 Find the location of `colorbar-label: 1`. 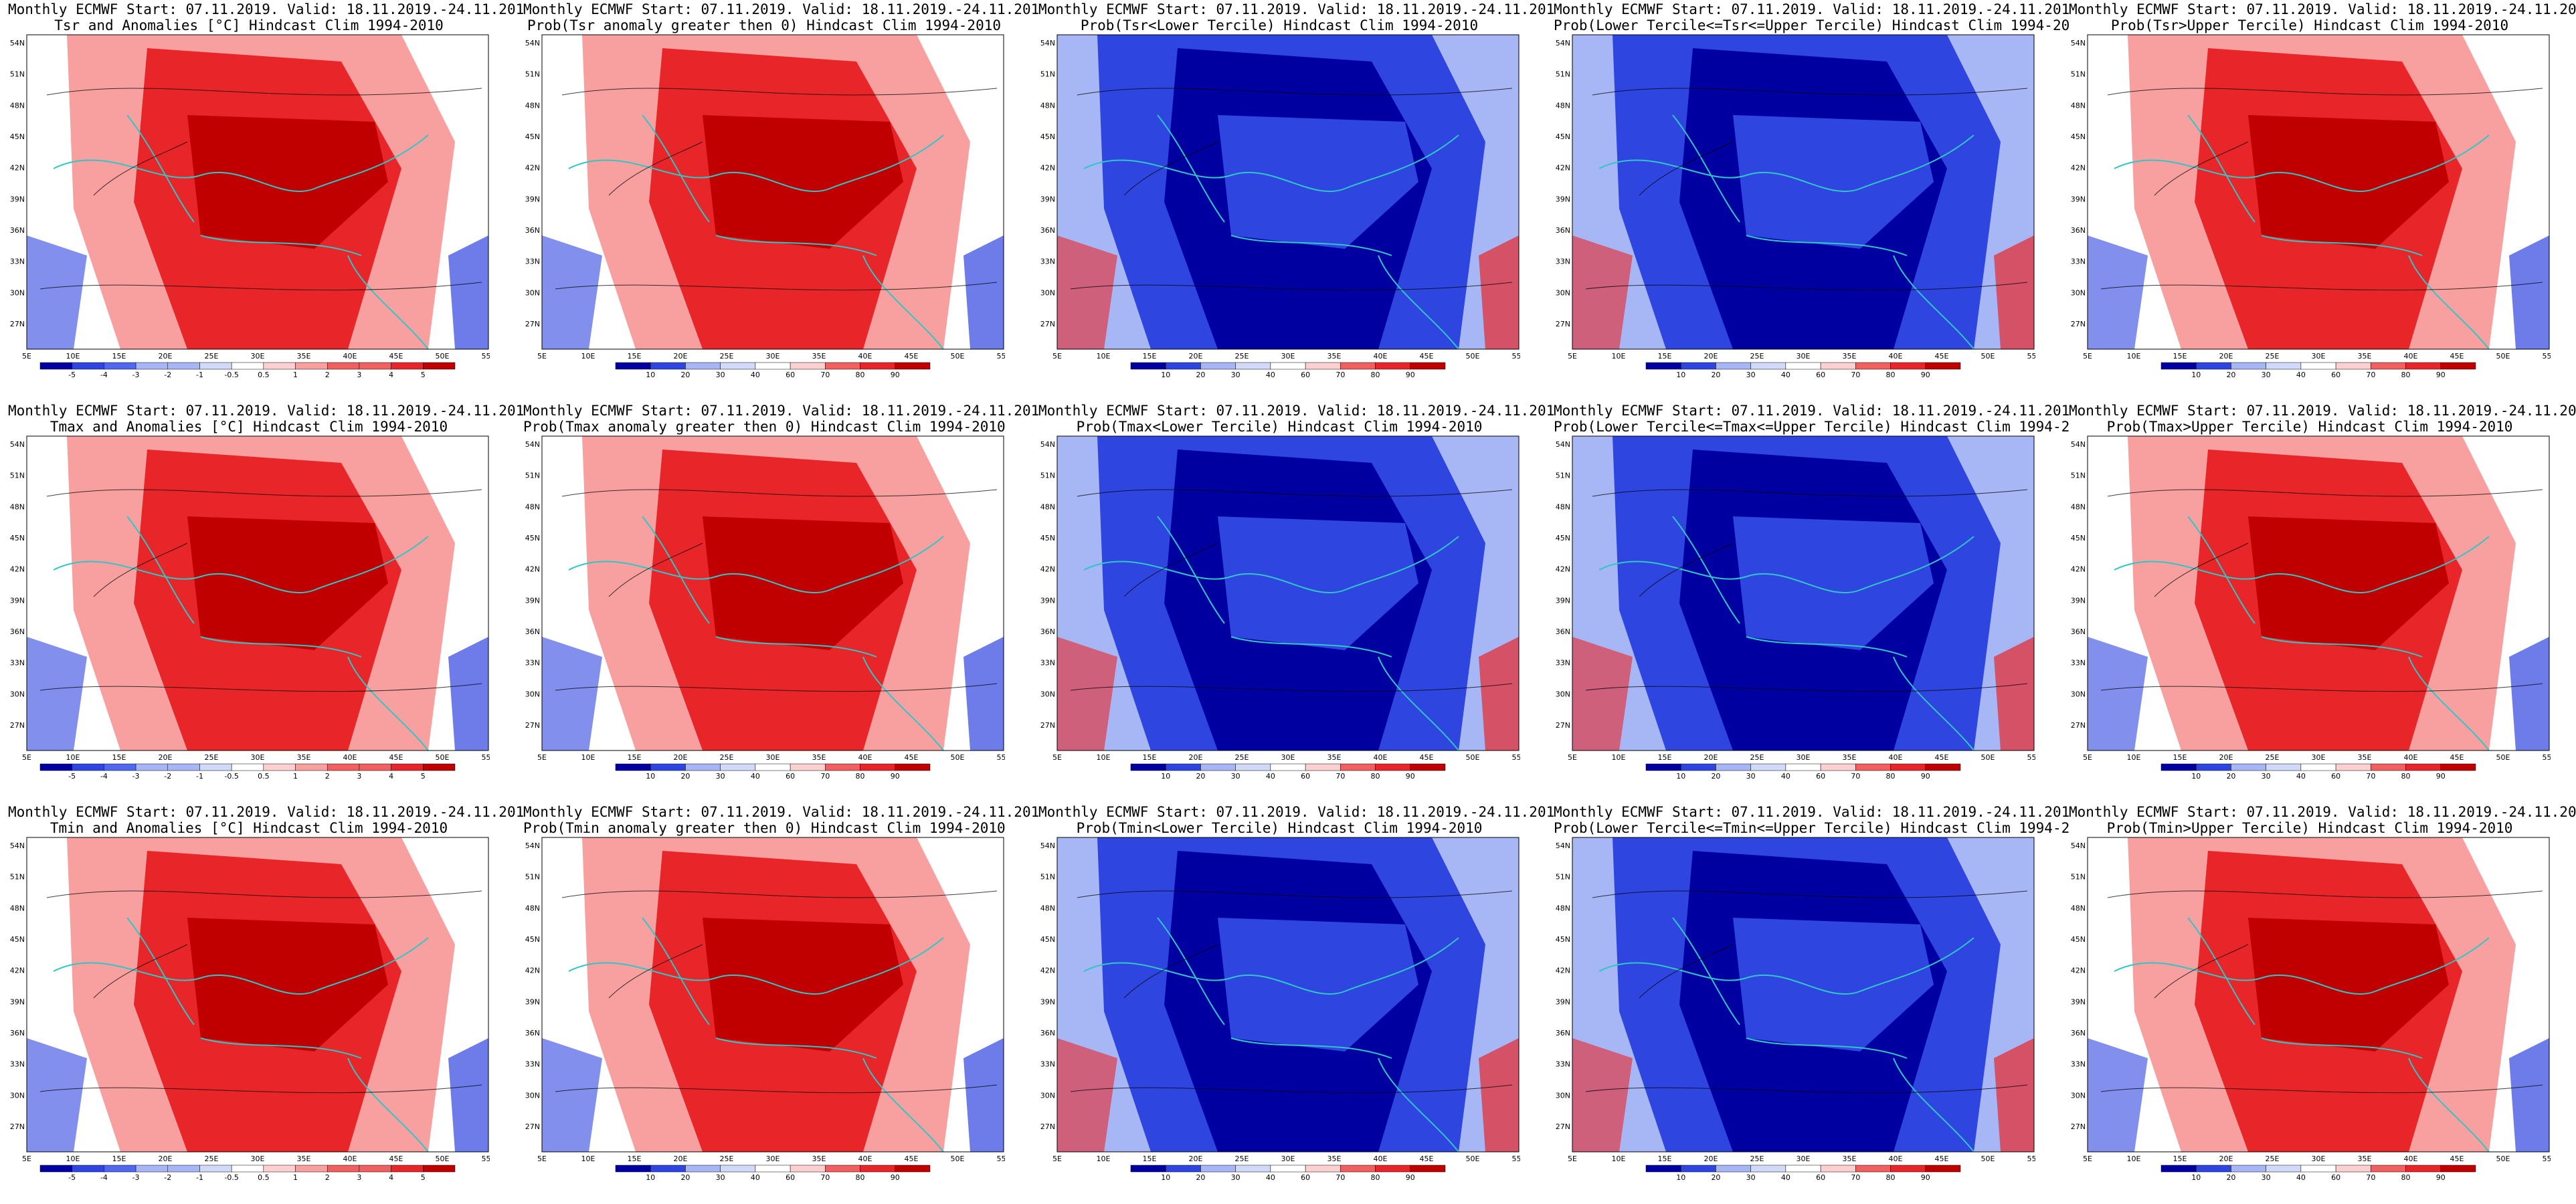

colorbar-label: 1 is located at coordinates (295, 776).